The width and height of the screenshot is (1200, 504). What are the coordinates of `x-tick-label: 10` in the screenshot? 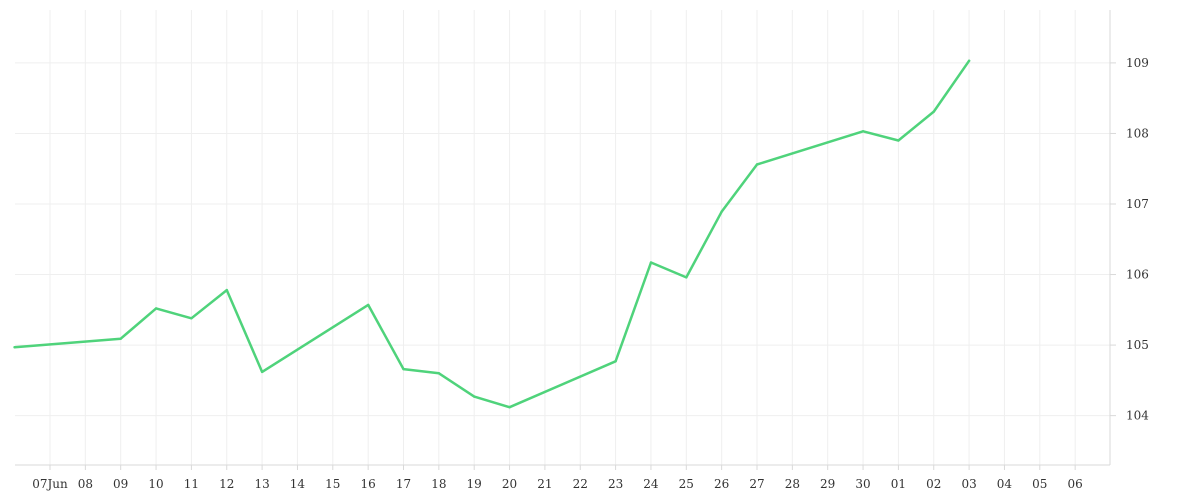 It's located at (155, 484).